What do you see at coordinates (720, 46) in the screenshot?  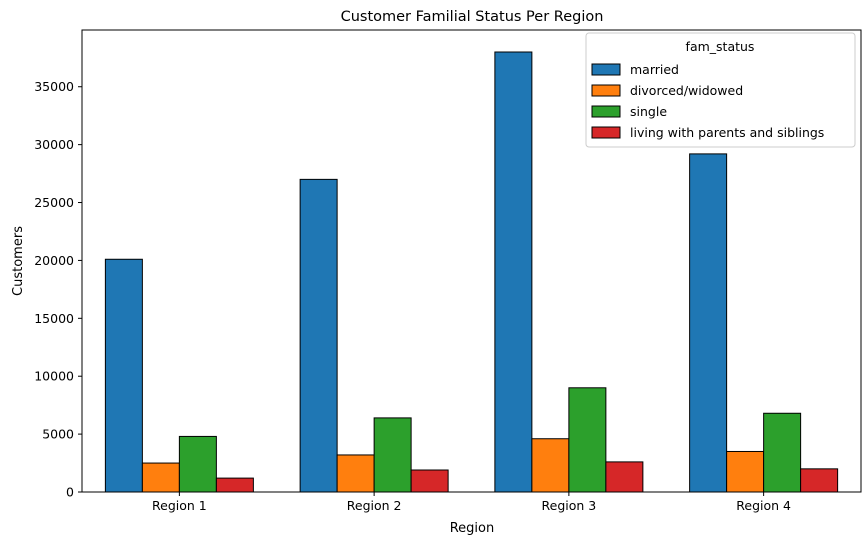 I see `legend-title: fam_status` at bounding box center [720, 46].